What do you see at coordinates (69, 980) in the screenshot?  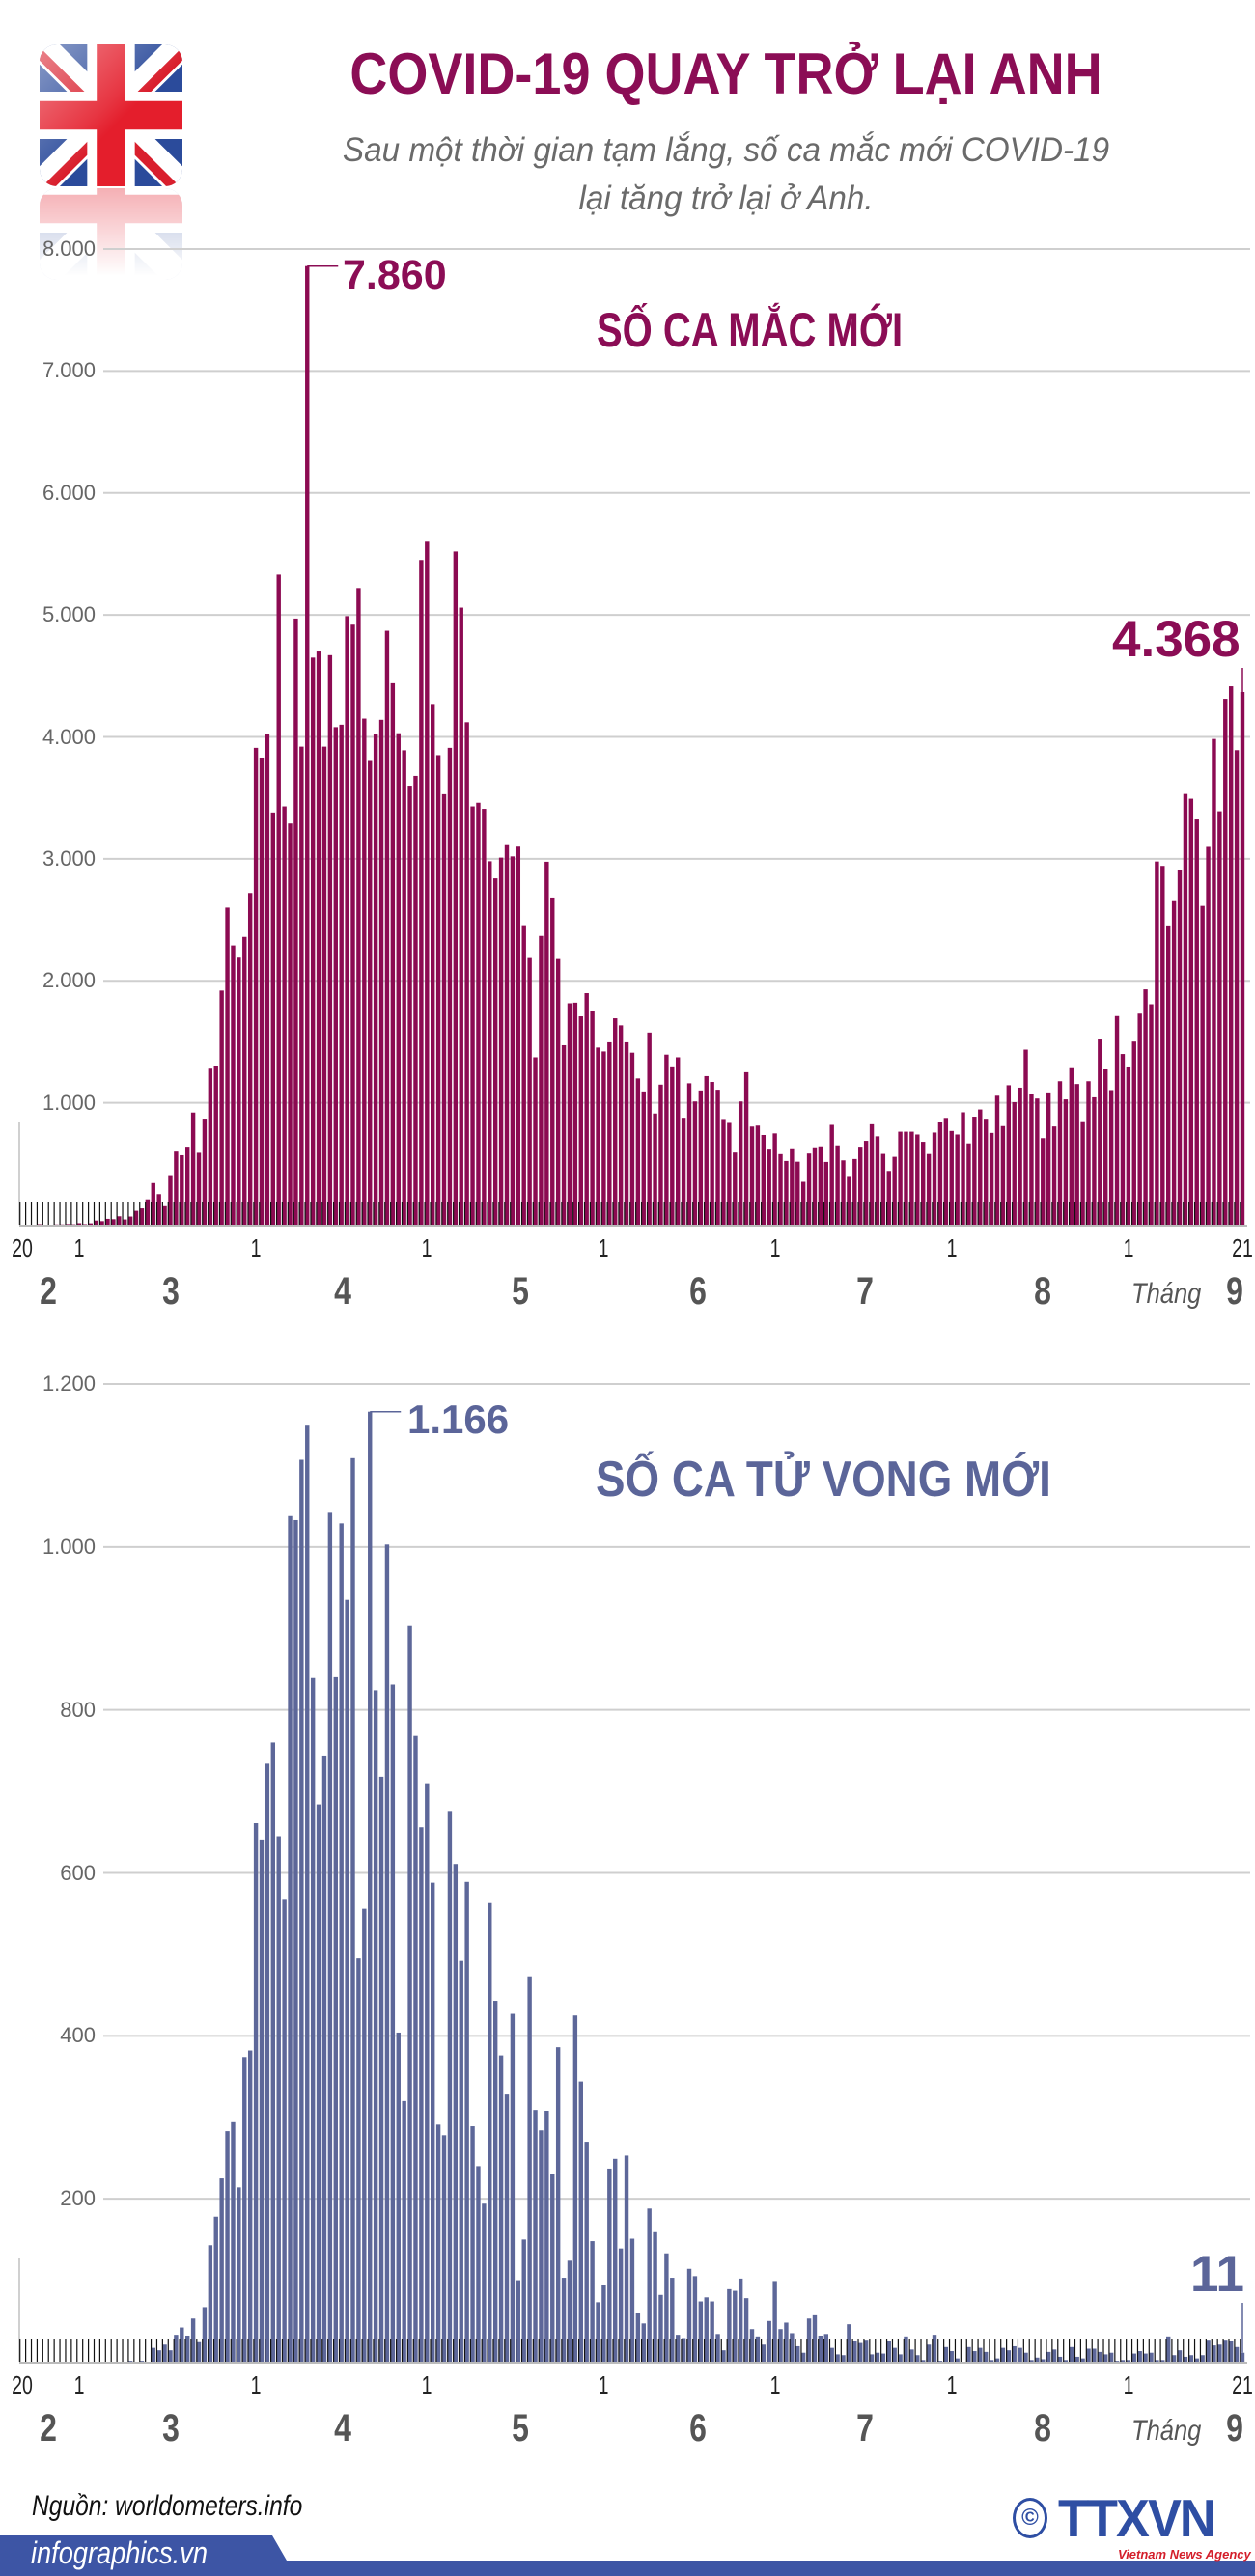 I see `y-tick-label: 2.000` at bounding box center [69, 980].